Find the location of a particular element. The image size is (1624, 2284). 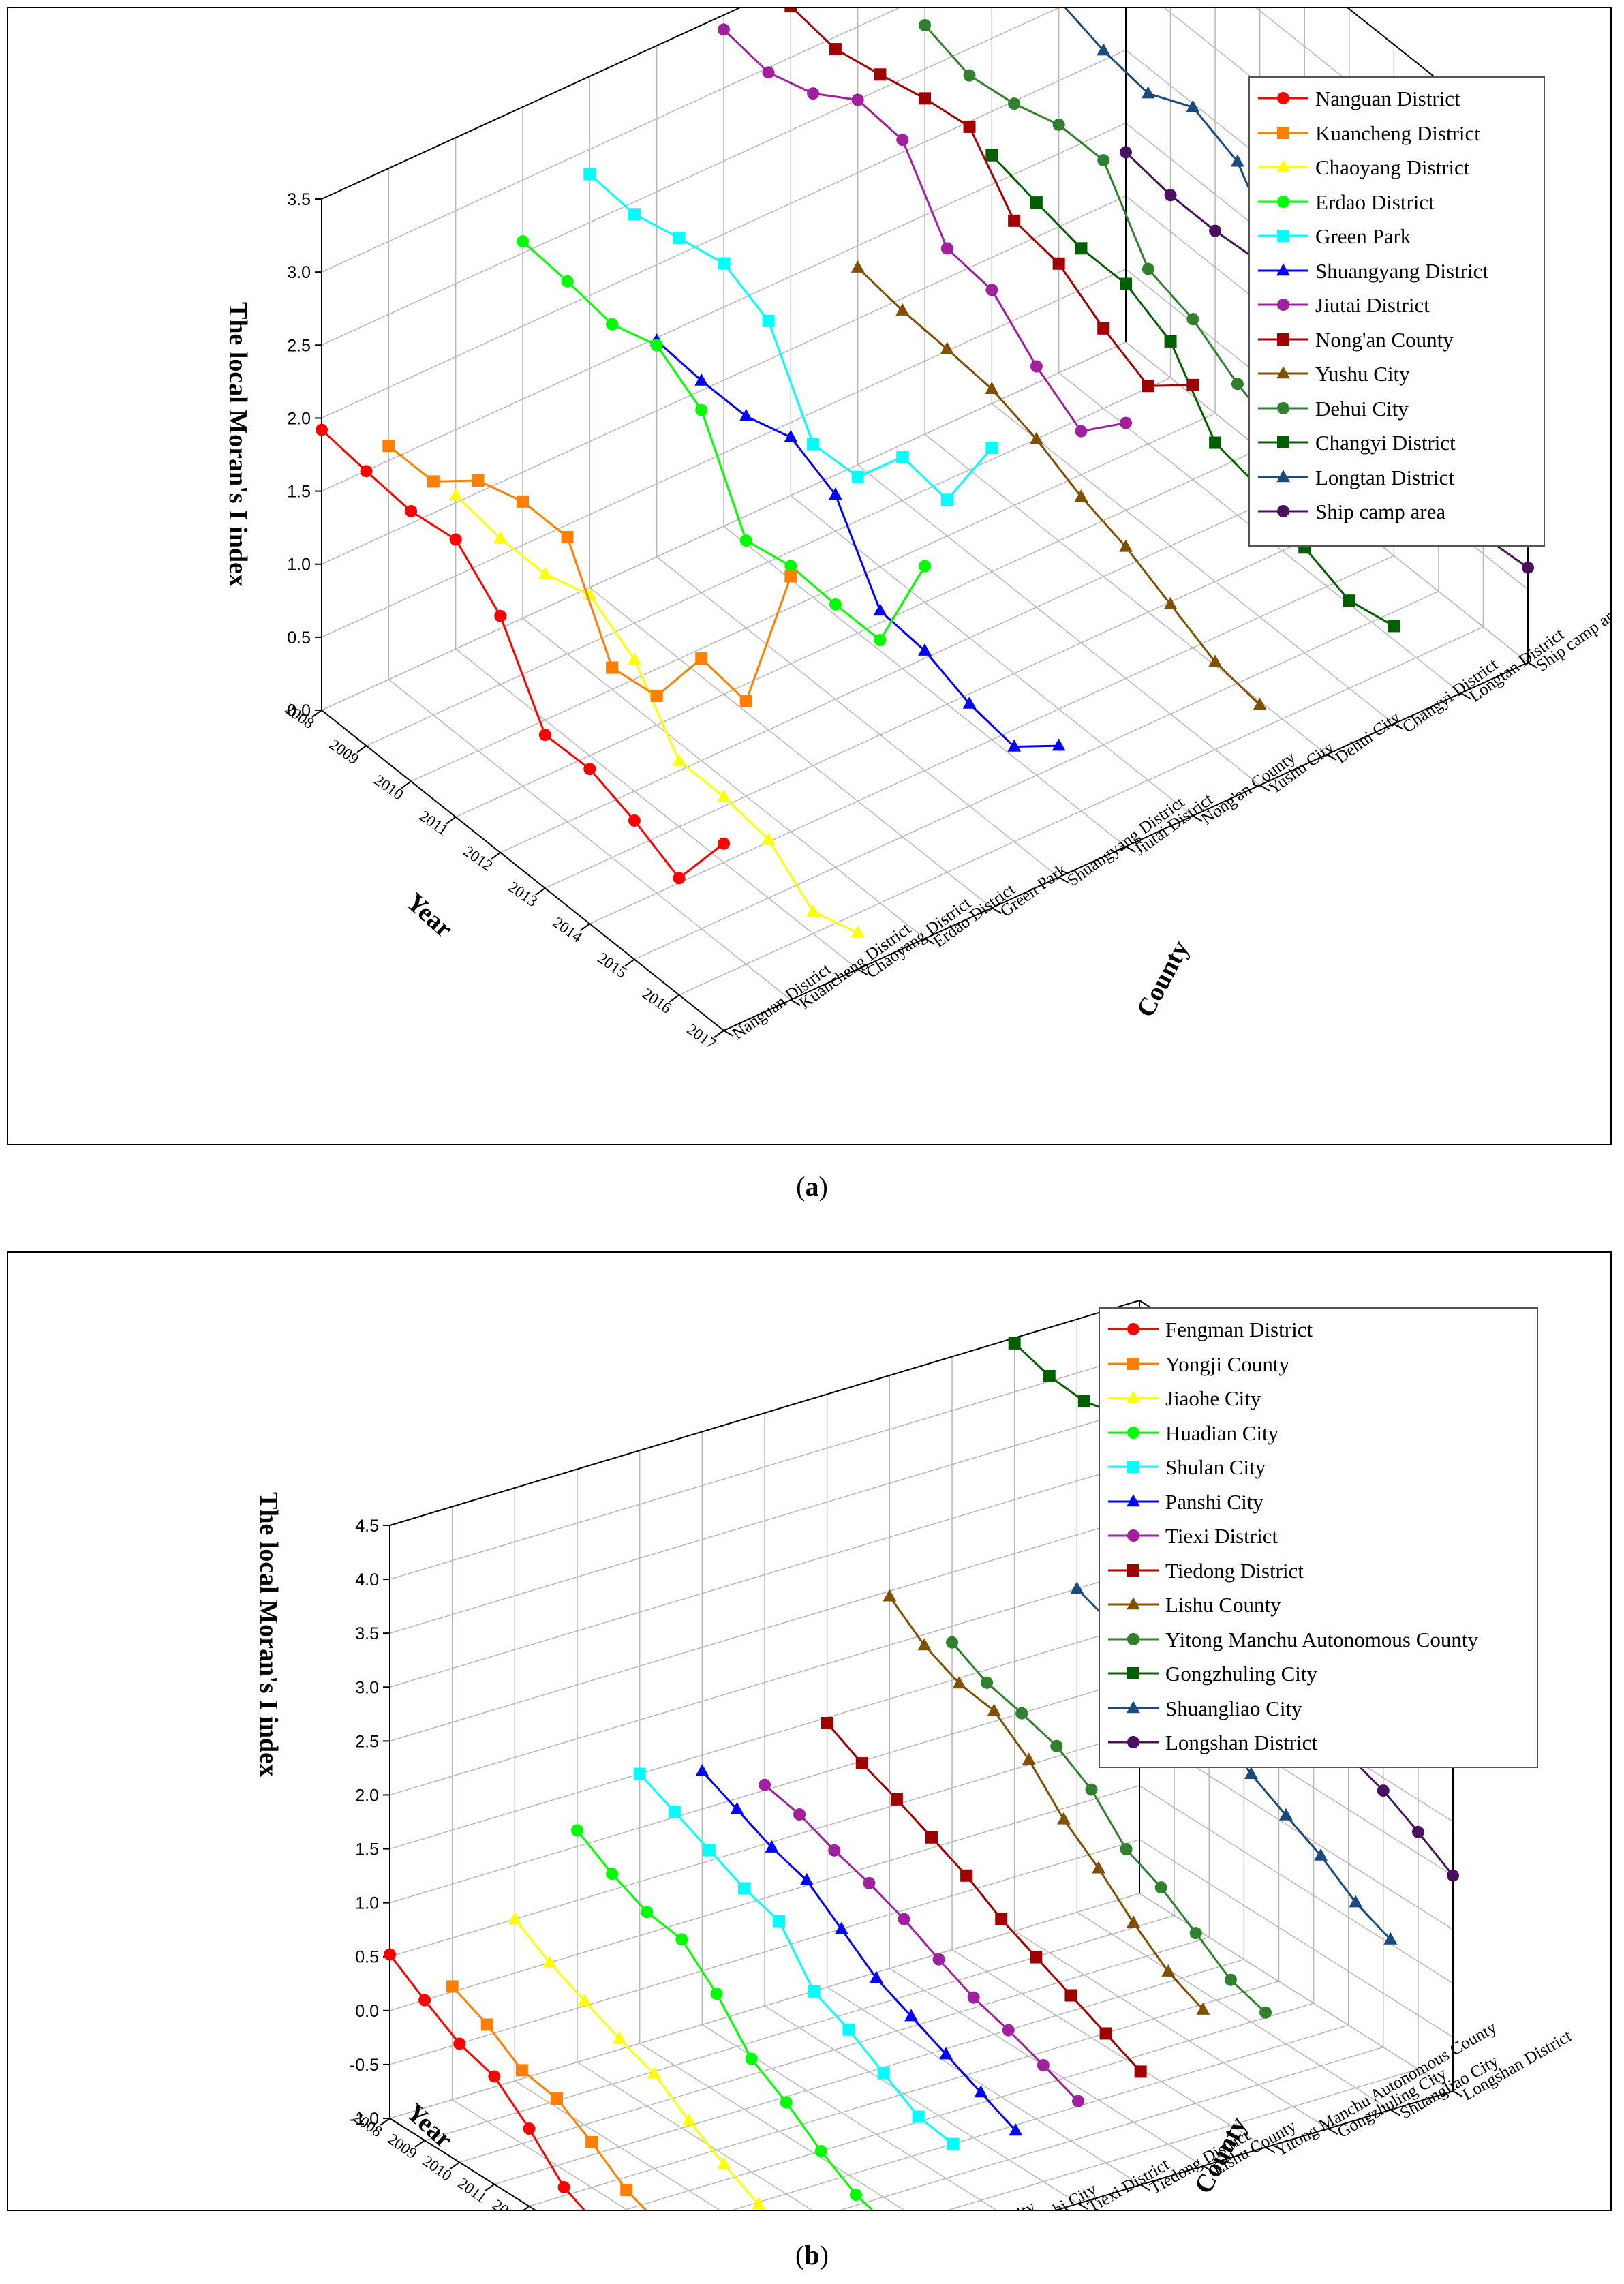

chart-a-year-tick-label: 2016 is located at coordinates (657, 1001).